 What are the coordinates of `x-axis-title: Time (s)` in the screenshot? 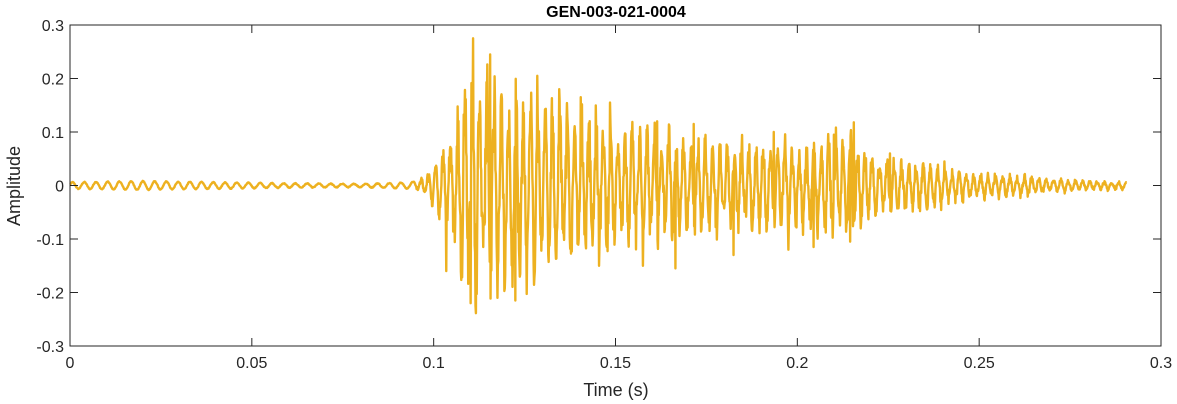 It's located at (615, 390).